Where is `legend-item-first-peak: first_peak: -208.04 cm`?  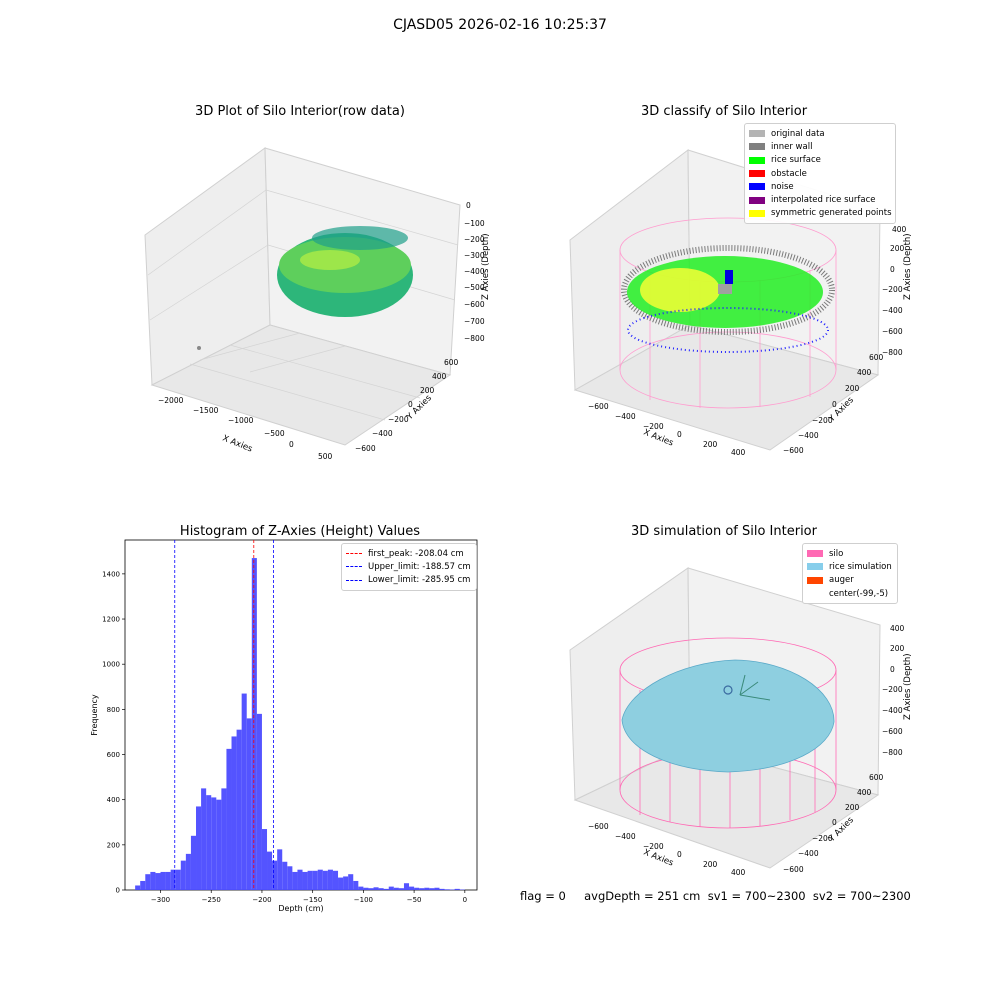
legend-item-first-peak: first_peak: -208.04 cm is located at coordinates (409, 553).